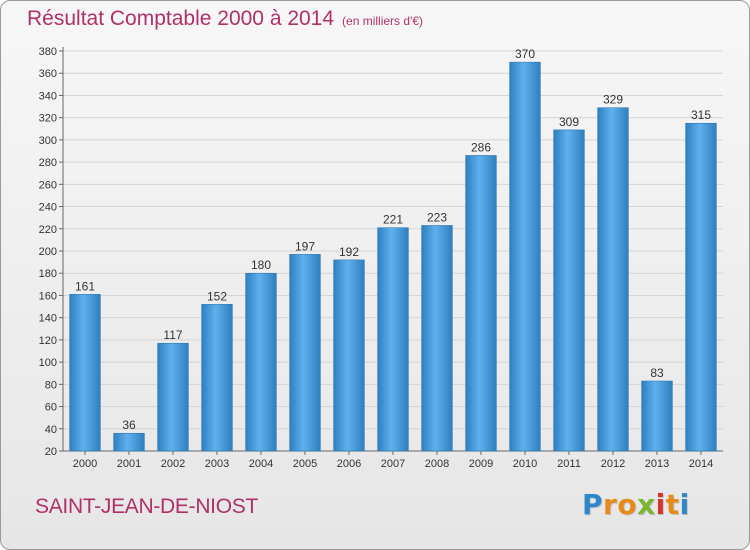 Image resolution: width=750 pixels, height=550 pixels. Describe the element at coordinates (437, 217) in the screenshot. I see `bar-value-label: 223` at that location.